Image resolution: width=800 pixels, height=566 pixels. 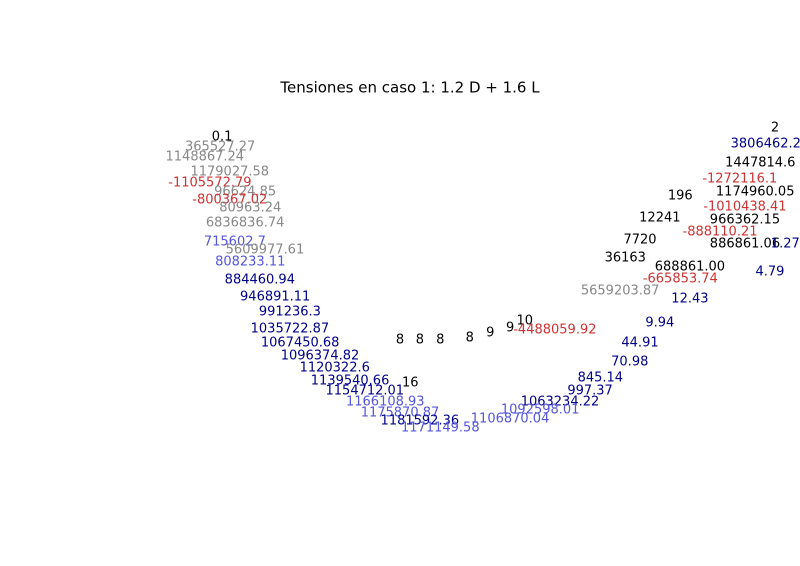 I want to click on point-label: 70.98, so click(x=629, y=361).